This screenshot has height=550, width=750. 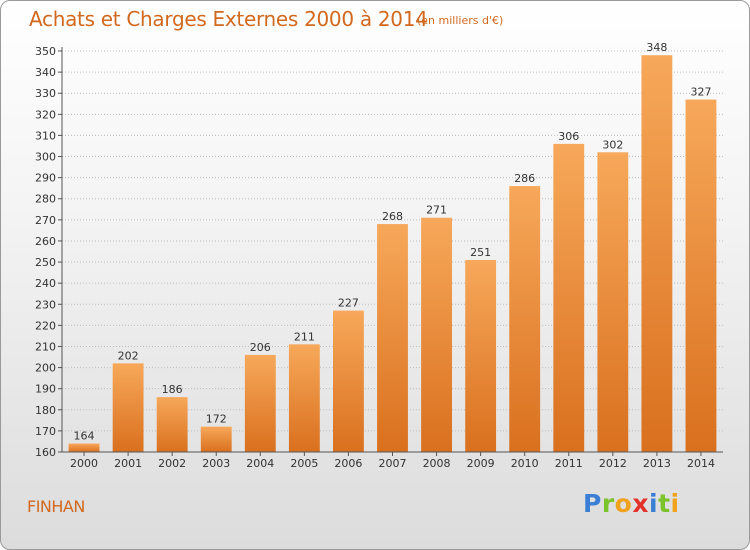 I want to click on x-tick-label: 2012, so click(x=613, y=463).